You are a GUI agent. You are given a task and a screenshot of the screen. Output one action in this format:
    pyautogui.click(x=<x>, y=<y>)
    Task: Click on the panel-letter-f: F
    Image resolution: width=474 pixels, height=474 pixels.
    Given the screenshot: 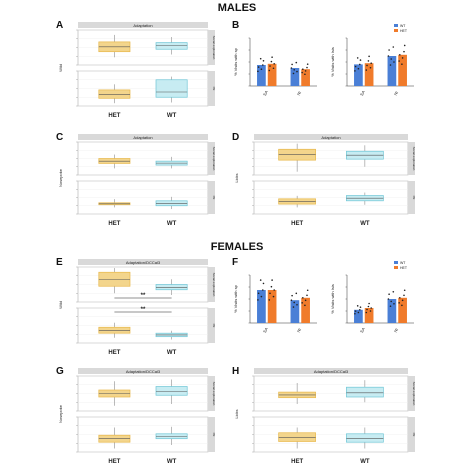 What is the action you would take?
    pyautogui.click(x=235, y=262)
    